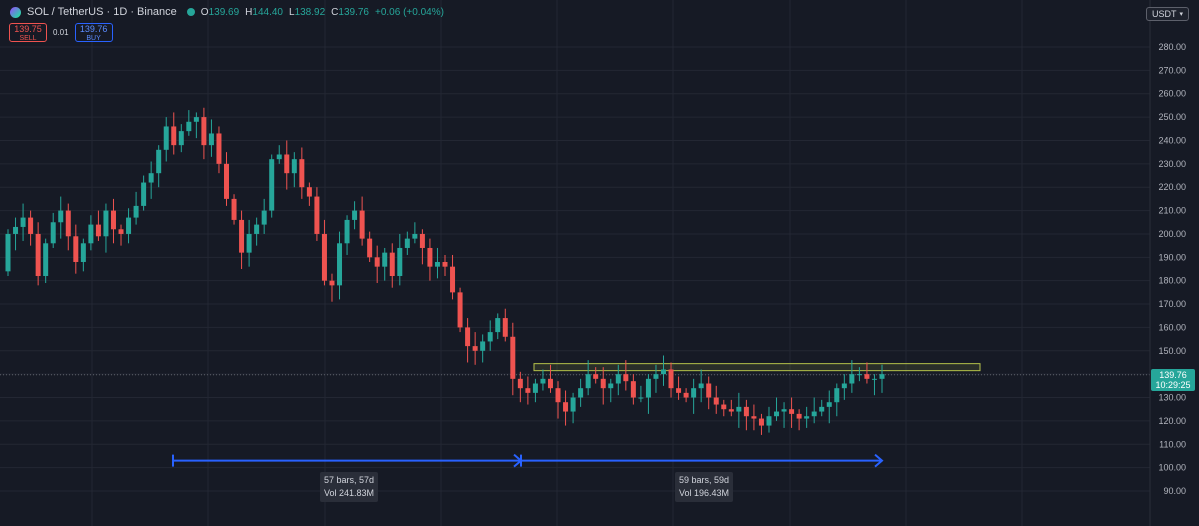 This screenshot has height=526, width=1199. Describe the element at coordinates (1172, 187) in the screenshot. I see `y-tick-label: 220.00` at that location.